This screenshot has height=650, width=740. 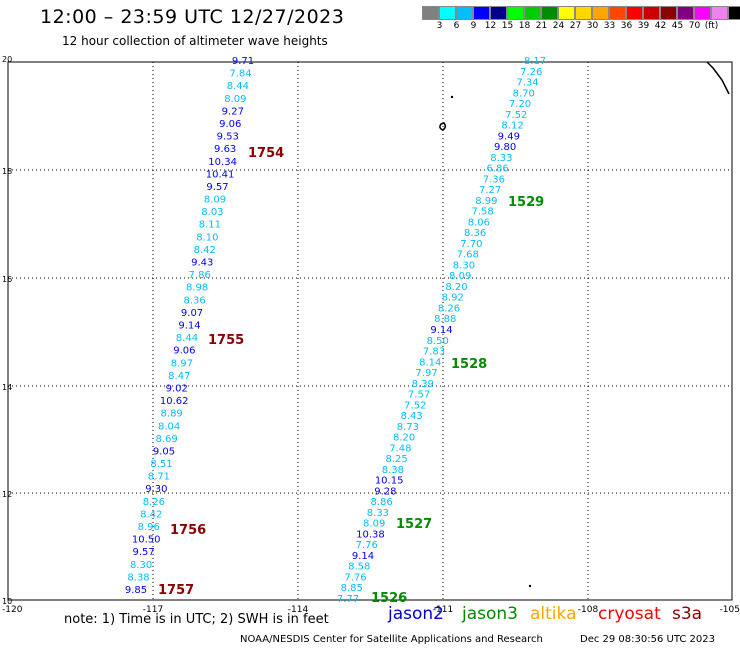 I want to click on legend-label: 45, so click(x=677, y=26).